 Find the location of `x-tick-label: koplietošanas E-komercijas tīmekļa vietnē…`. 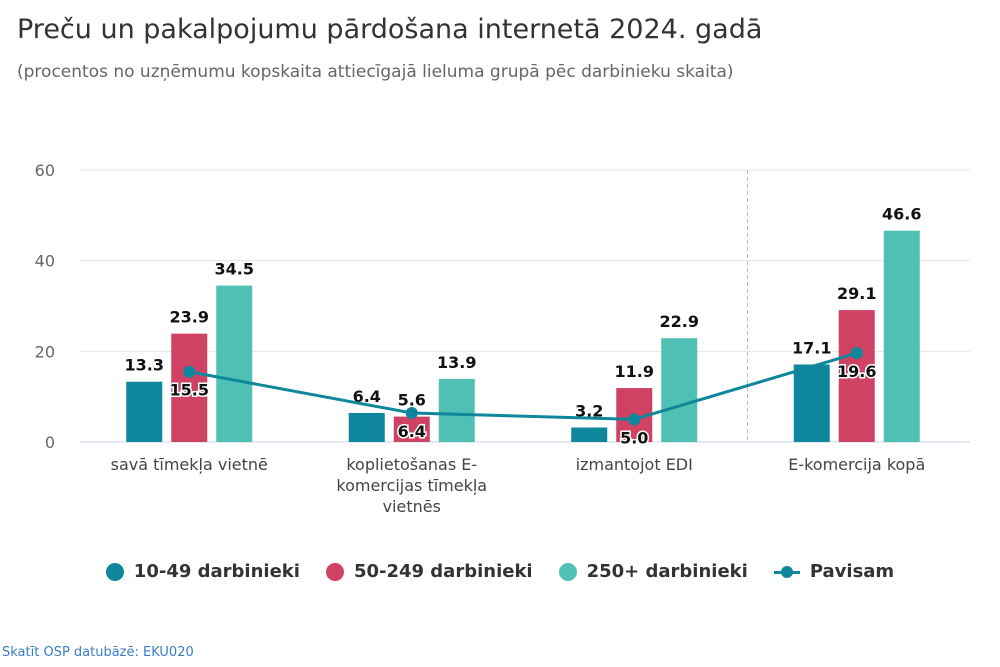

x-tick-label: koplietošanas E-komercijas tīmekļa vietnē… is located at coordinates (411, 485).